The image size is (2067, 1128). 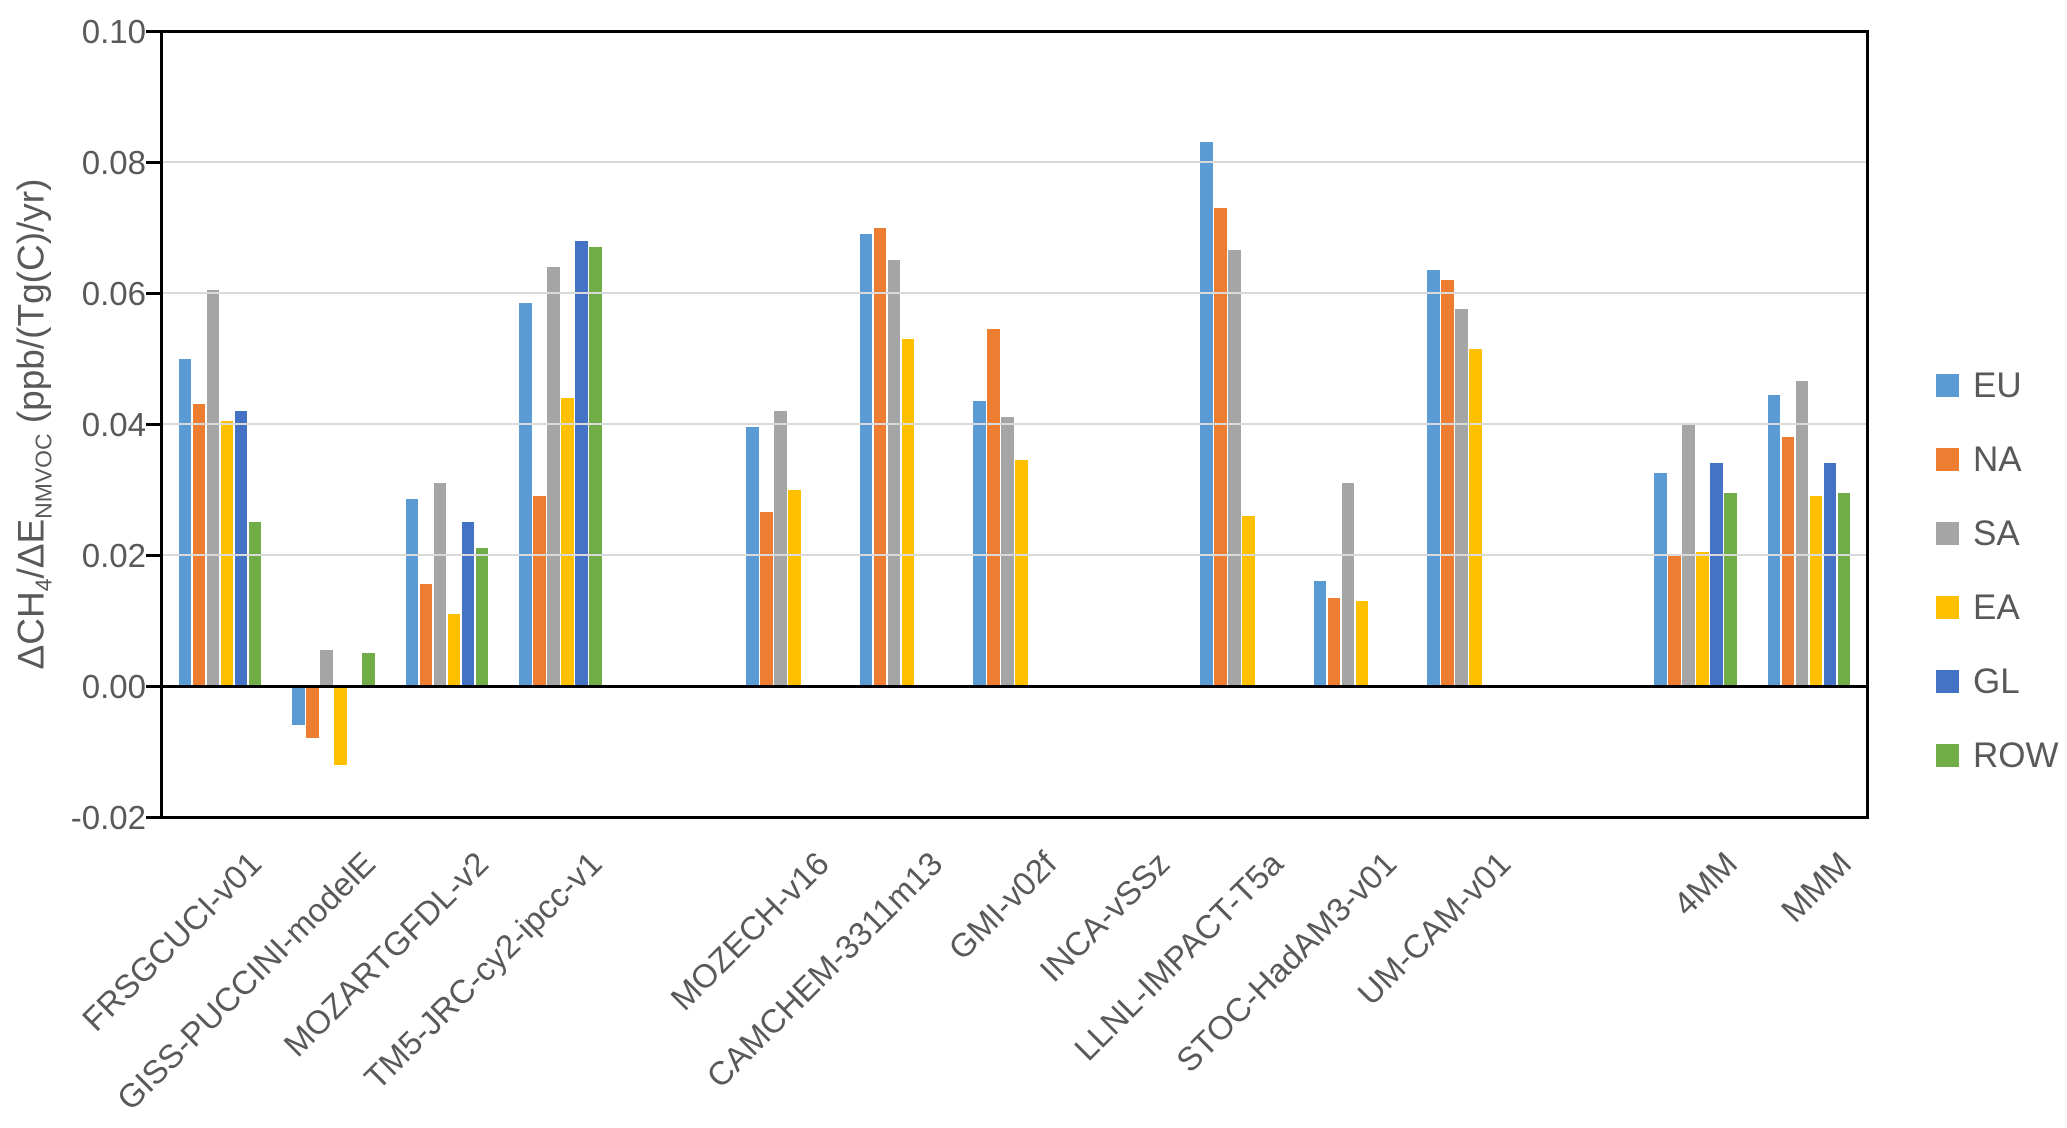 I want to click on bar-SA-MOZARTGFDL-v2, so click(x=440, y=584).